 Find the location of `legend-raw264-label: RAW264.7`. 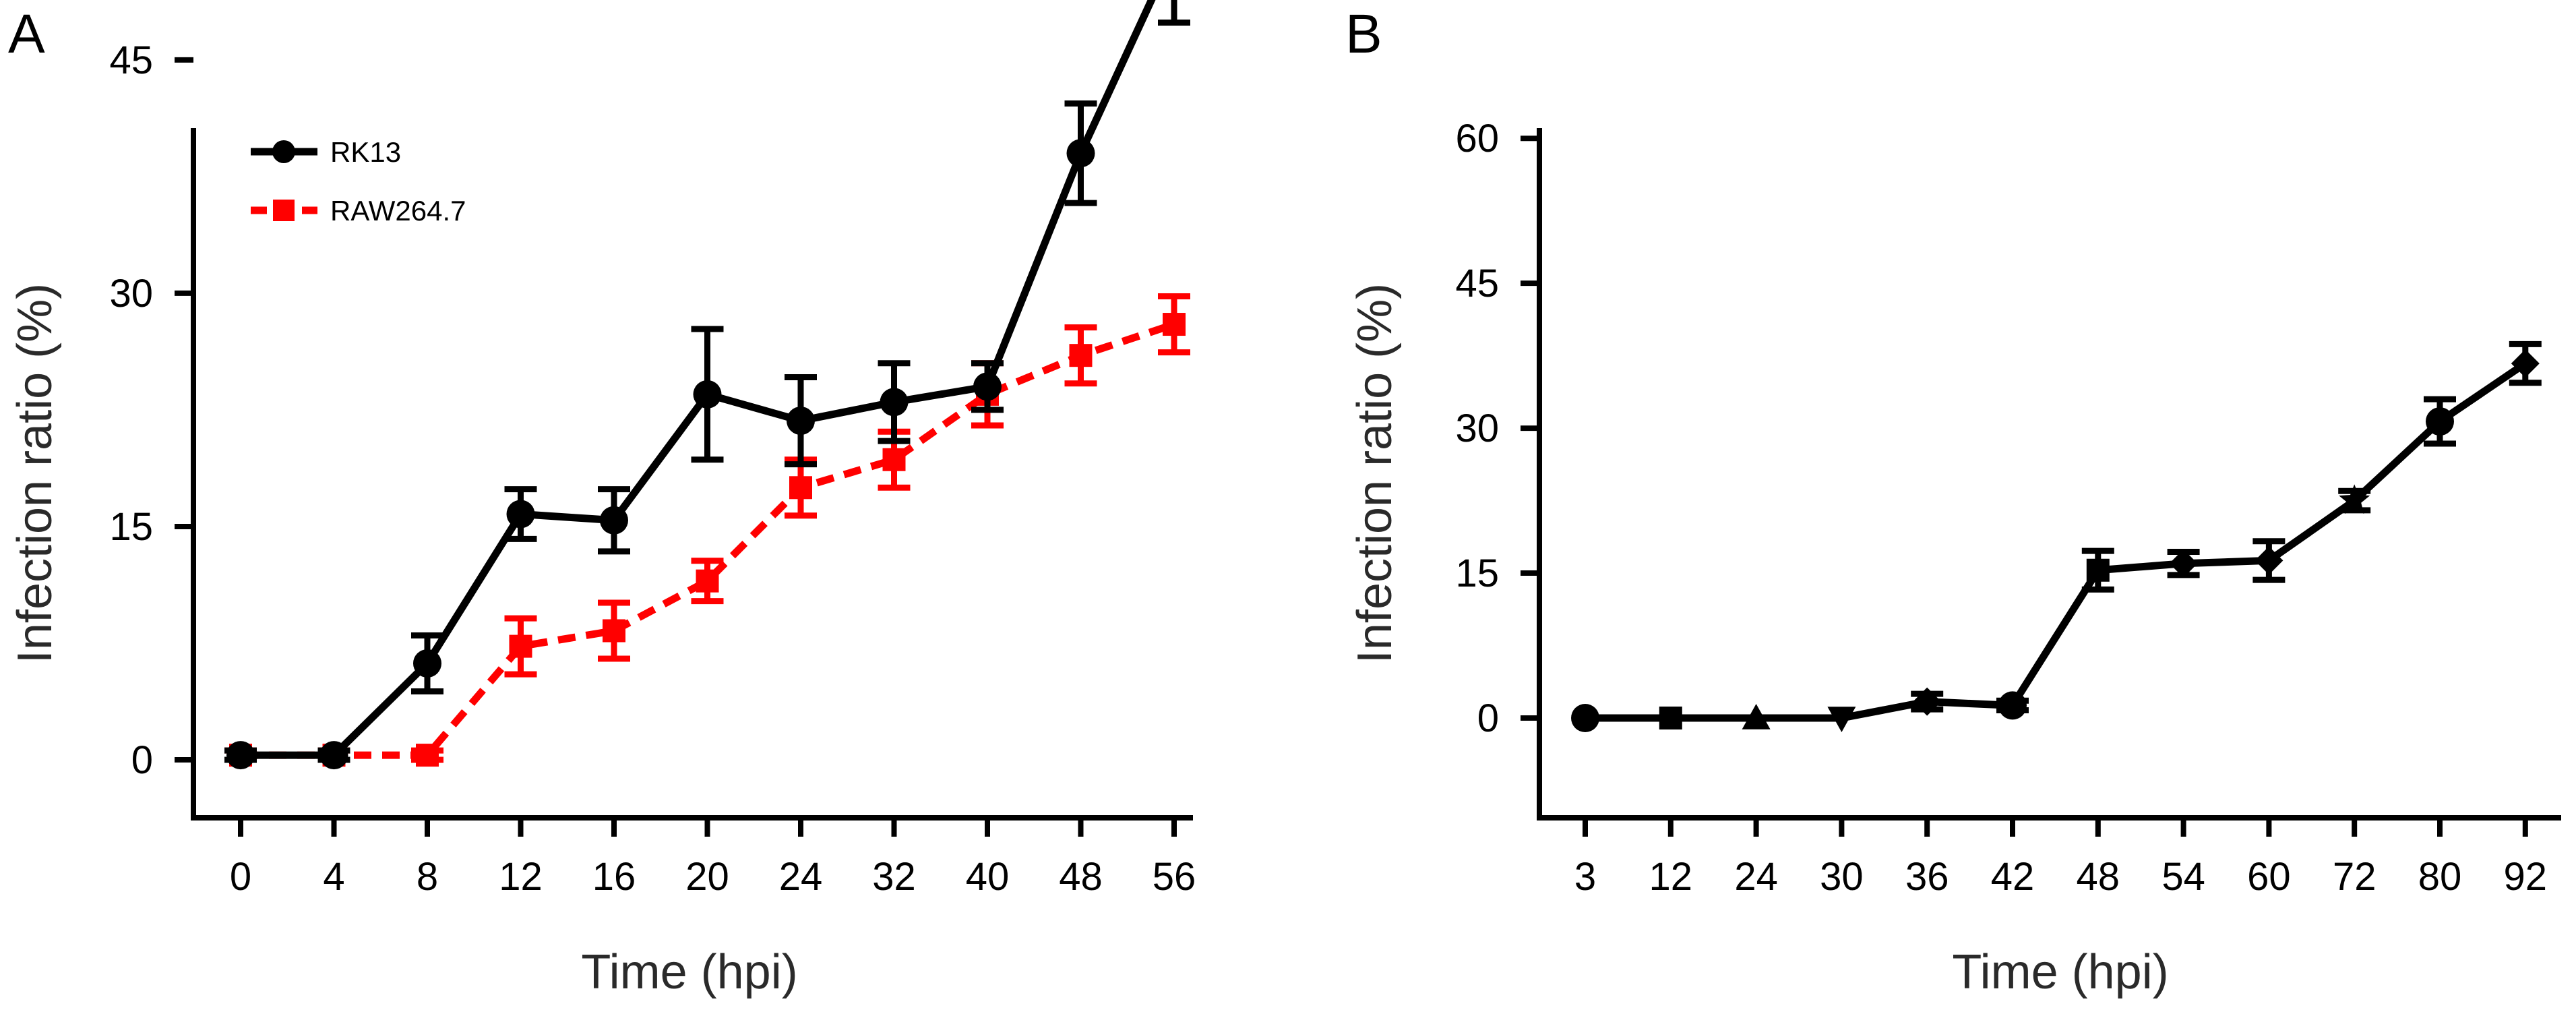

legend-raw264-label: RAW264.7 is located at coordinates (398, 211).